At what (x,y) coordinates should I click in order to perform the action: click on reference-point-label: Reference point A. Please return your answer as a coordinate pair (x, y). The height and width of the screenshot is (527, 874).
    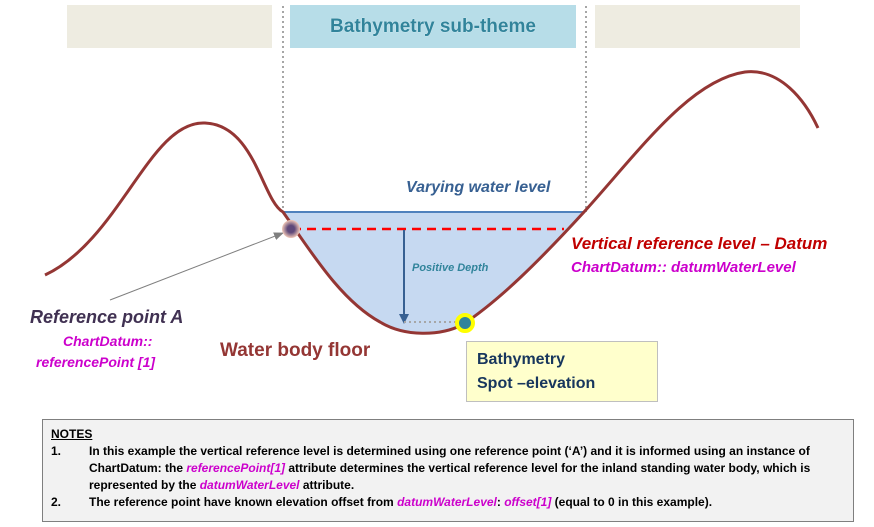
    Looking at the image, I should click on (107, 317).